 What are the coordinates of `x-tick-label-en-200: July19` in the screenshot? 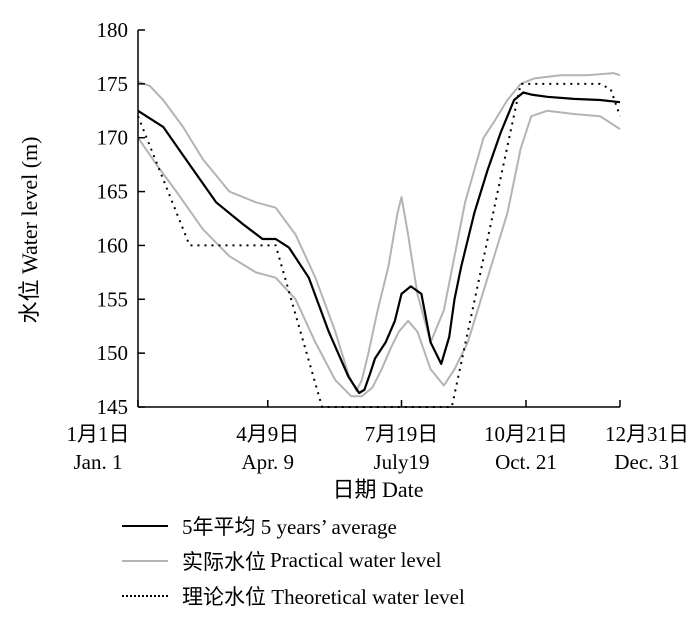 It's located at (402, 462).